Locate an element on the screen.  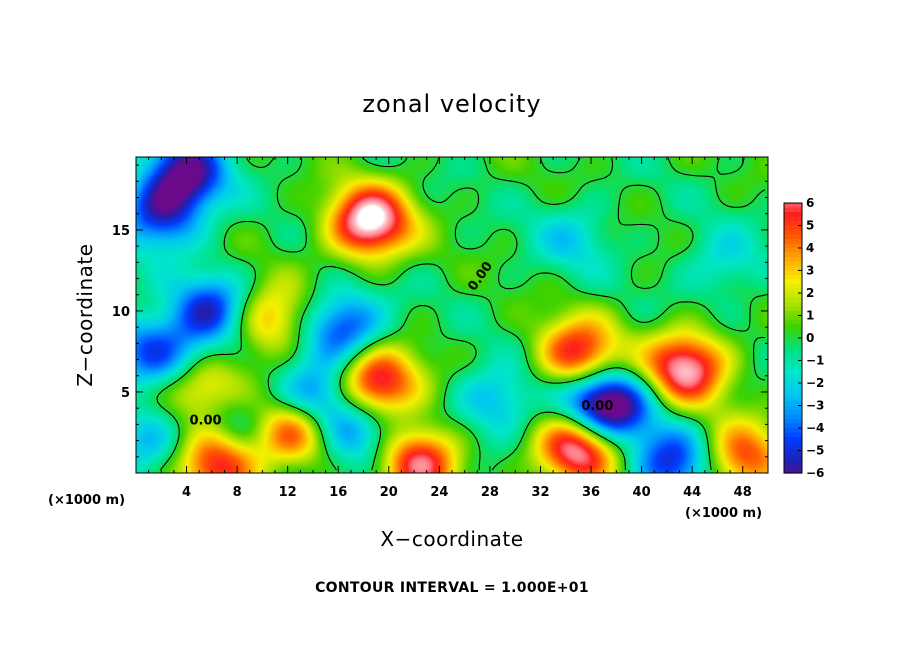
colorbar-tick-label: −1 is located at coordinates (815, 361).